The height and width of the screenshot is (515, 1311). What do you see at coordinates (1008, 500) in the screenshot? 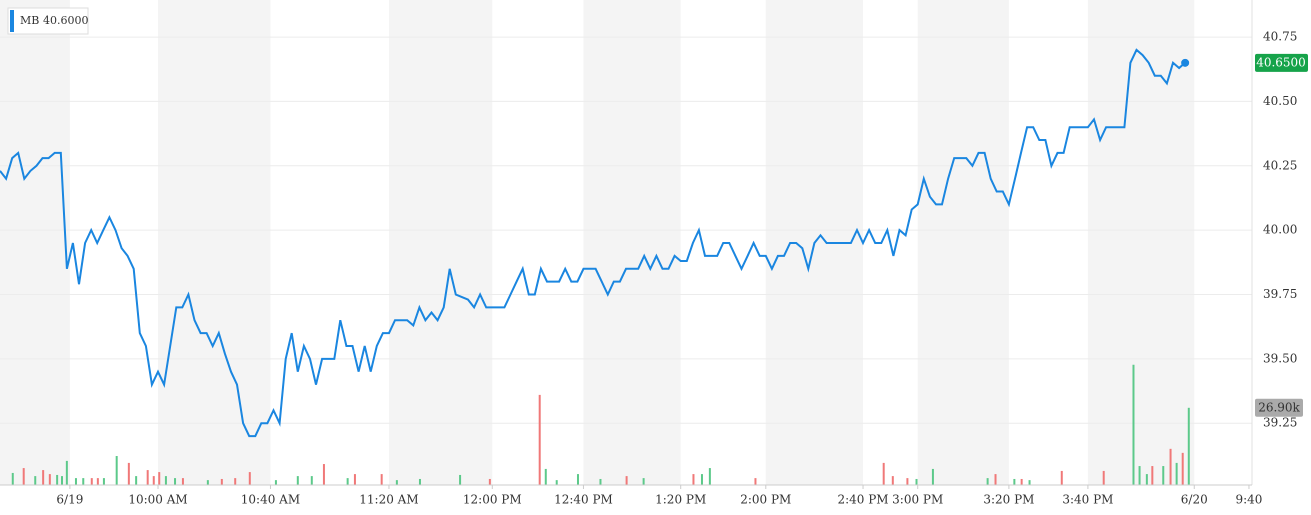
I see `x-tick-label: 3:20 PM` at bounding box center [1008, 500].